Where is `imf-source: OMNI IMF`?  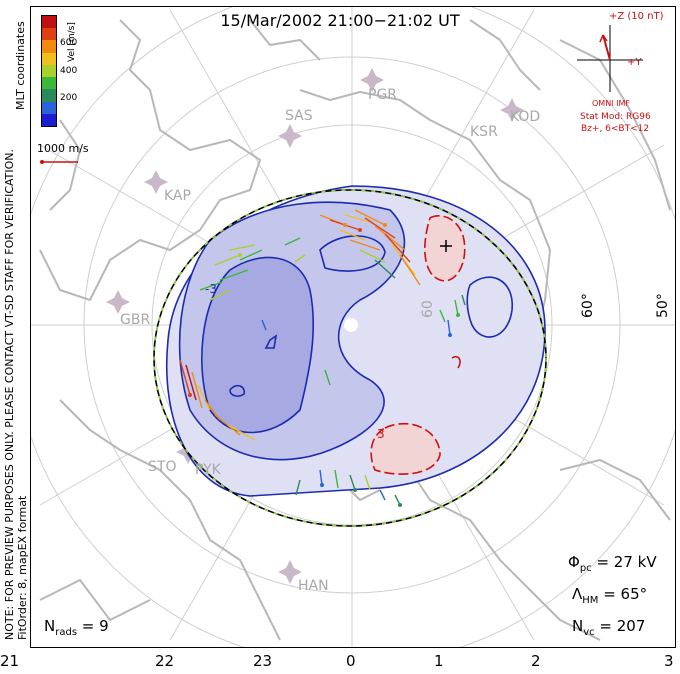 imf-source: OMNI IMF is located at coordinates (611, 103).